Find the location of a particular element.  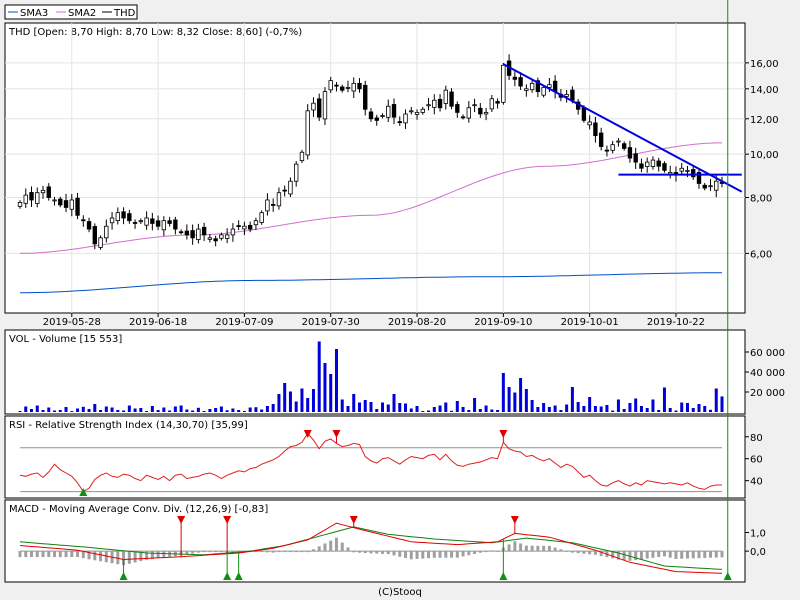

price-tick-label: 14,00 is located at coordinates (764, 90).